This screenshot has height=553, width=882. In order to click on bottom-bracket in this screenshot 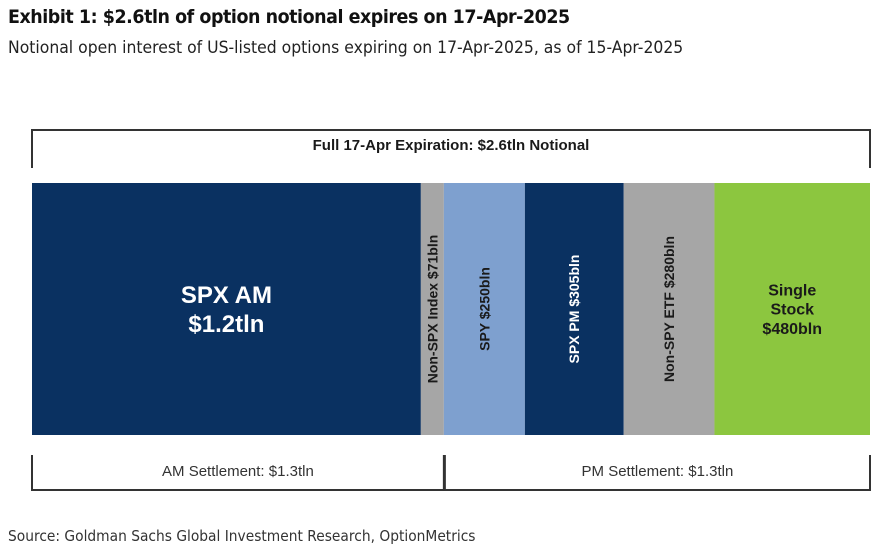, I will do `click(657, 473)`.